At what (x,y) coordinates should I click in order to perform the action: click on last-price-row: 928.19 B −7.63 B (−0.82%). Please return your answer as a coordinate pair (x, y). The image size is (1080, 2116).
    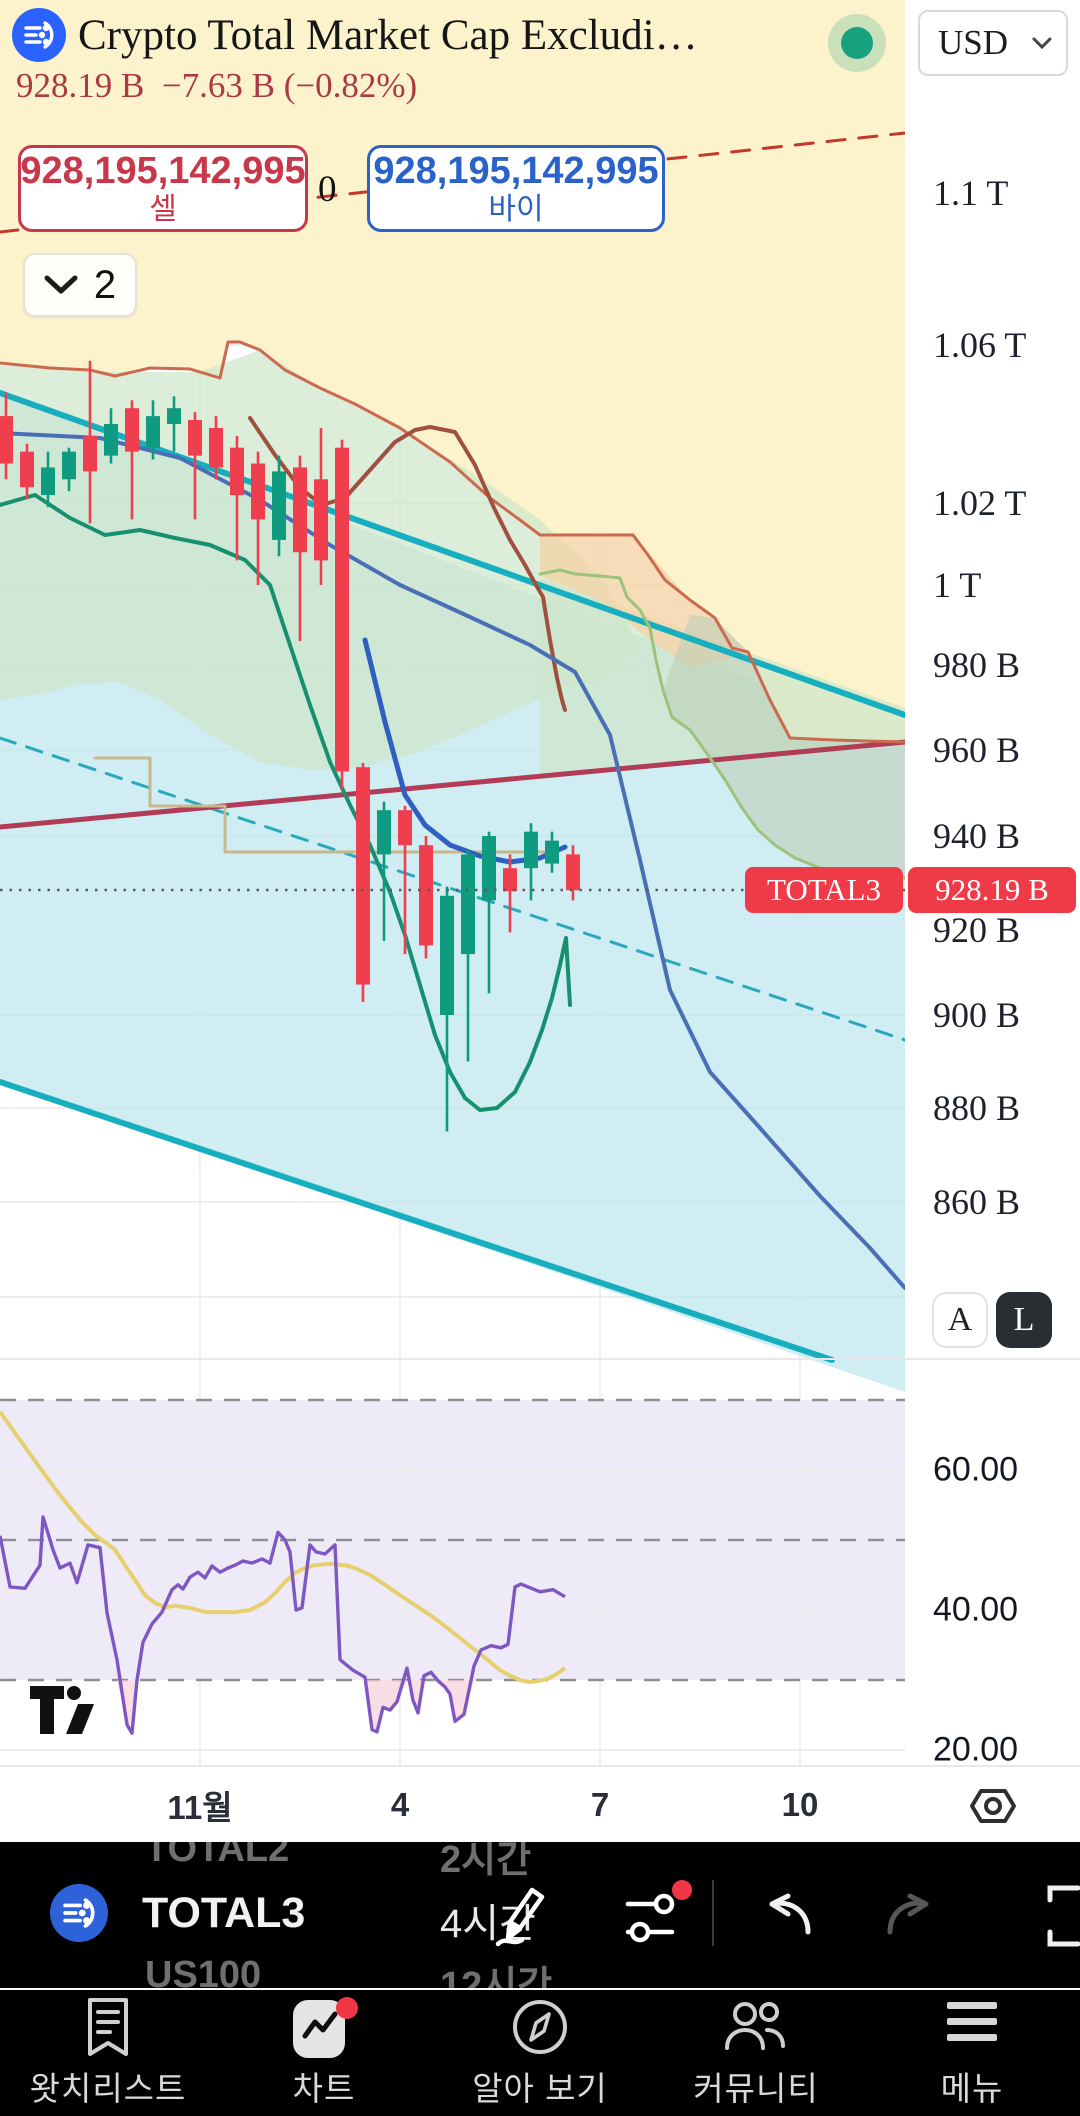
    Looking at the image, I should click on (217, 85).